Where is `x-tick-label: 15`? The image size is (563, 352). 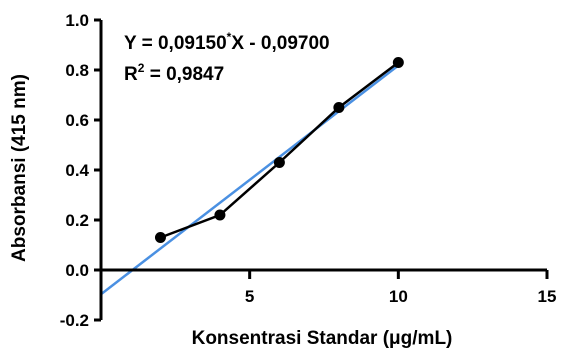
x-tick-label: 15 is located at coordinates (547, 296).